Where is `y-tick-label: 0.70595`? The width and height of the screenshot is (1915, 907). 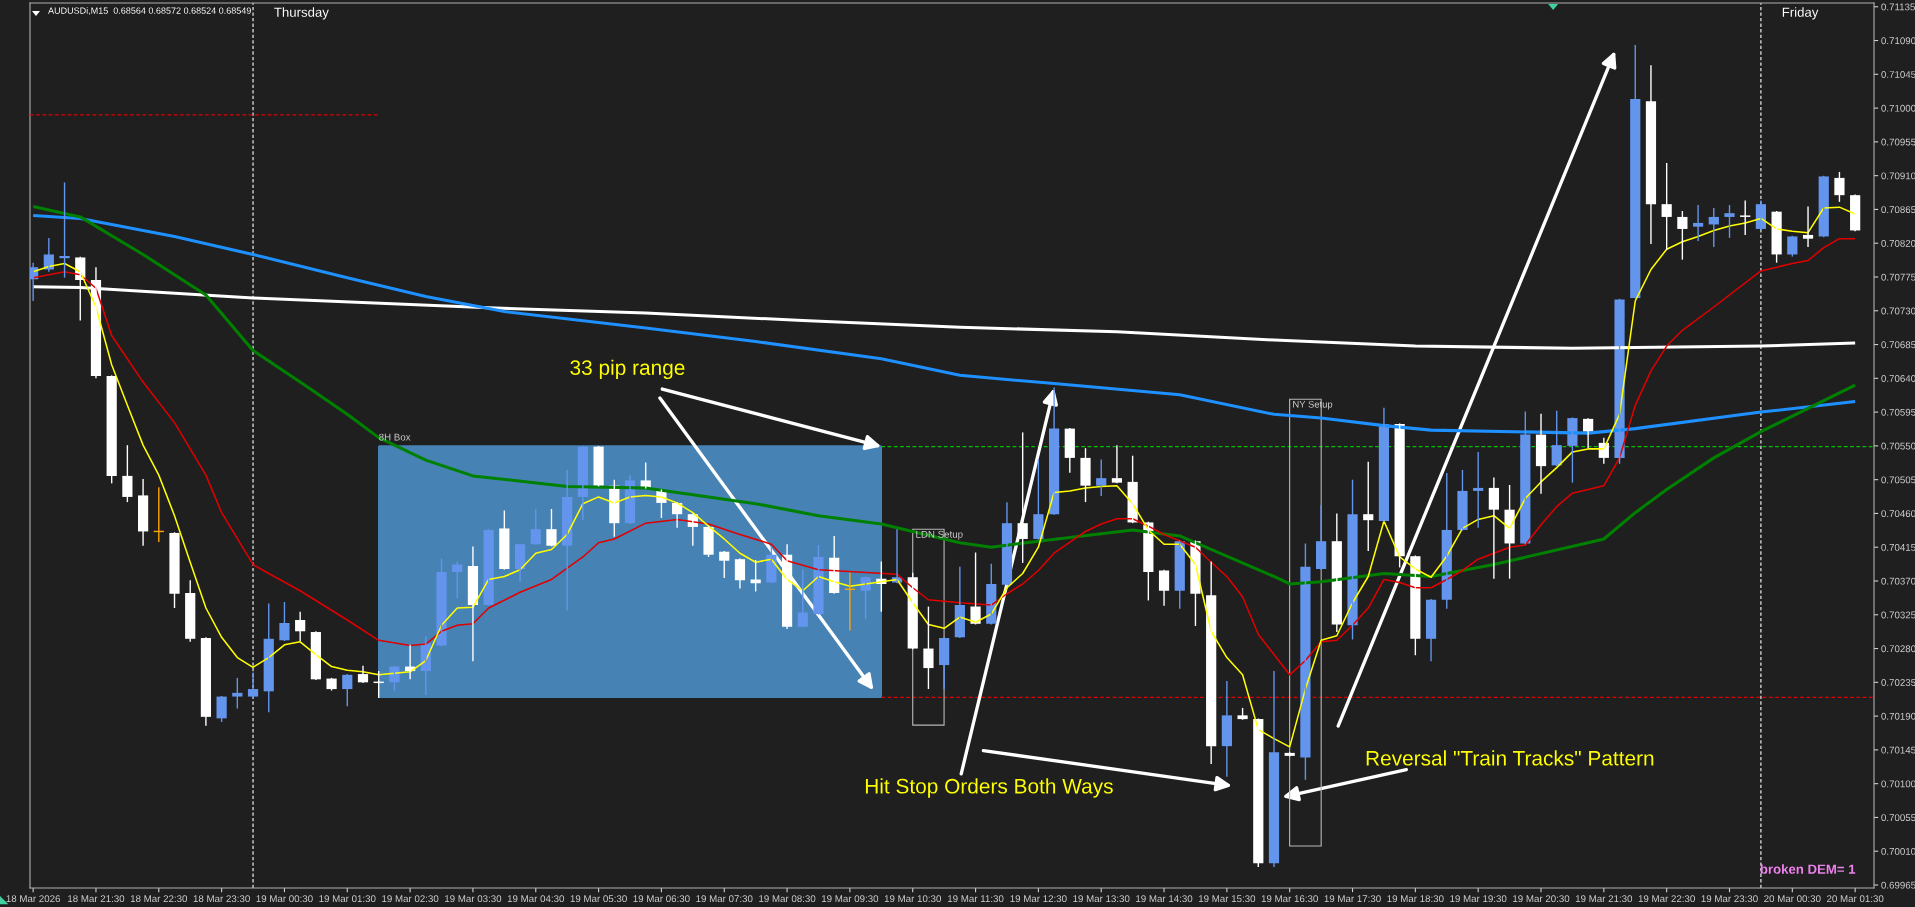 y-tick-label: 0.70595 is located at coordinates (1898, 412).